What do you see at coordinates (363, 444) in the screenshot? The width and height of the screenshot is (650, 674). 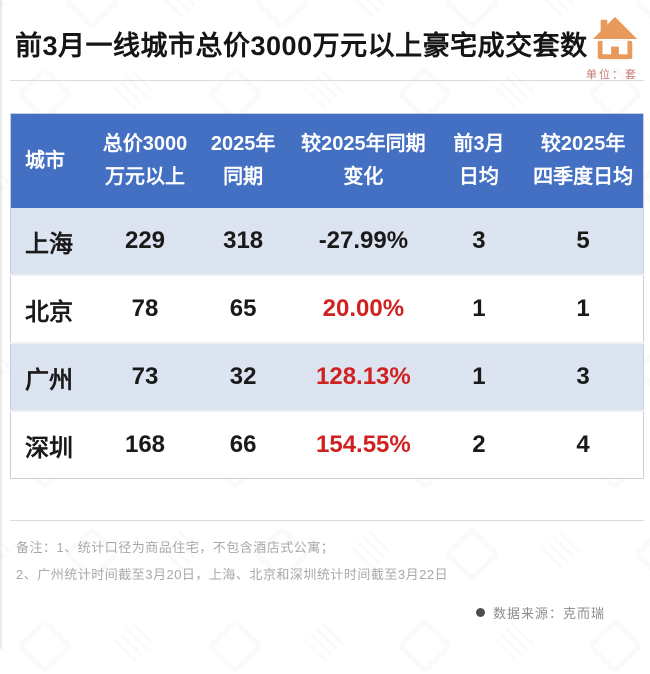 I see `change-cell: 154.55%` at bounding box center [363, 444].